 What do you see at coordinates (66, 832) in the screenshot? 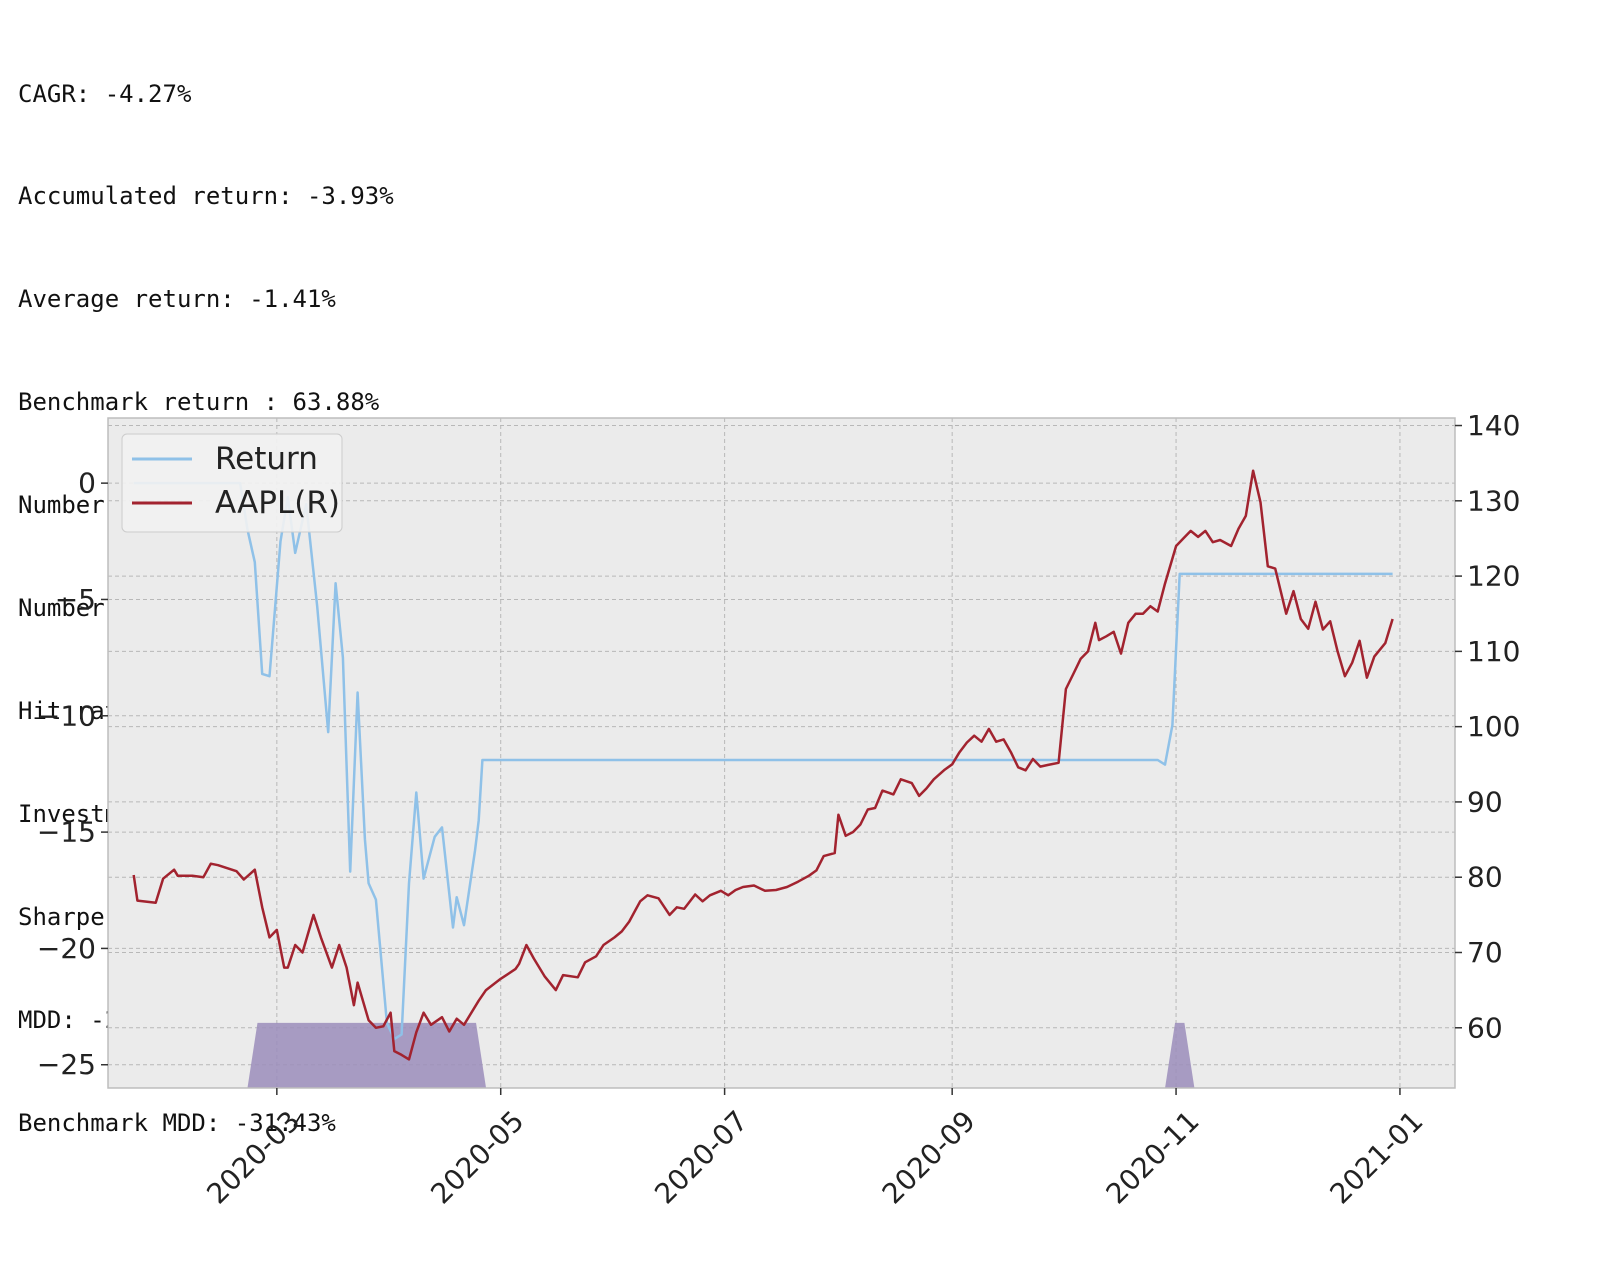
I see `y-left-tick-label: −15` at bounding box center [66, 832].